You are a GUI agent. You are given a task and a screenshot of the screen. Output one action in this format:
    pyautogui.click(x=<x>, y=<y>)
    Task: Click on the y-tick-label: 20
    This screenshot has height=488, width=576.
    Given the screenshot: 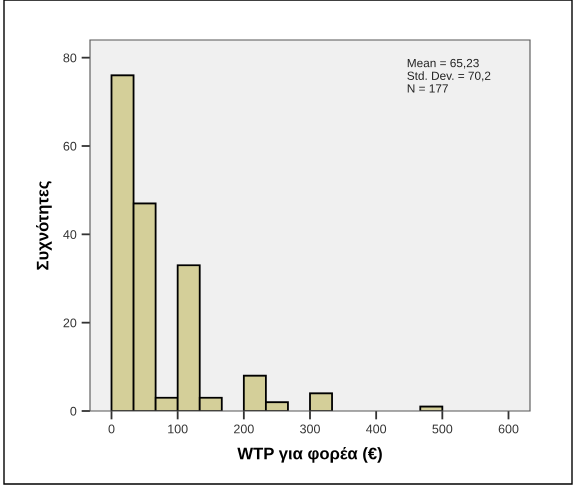 What is the action you would take?
    pyautogui.click(x=70, y=323)
    